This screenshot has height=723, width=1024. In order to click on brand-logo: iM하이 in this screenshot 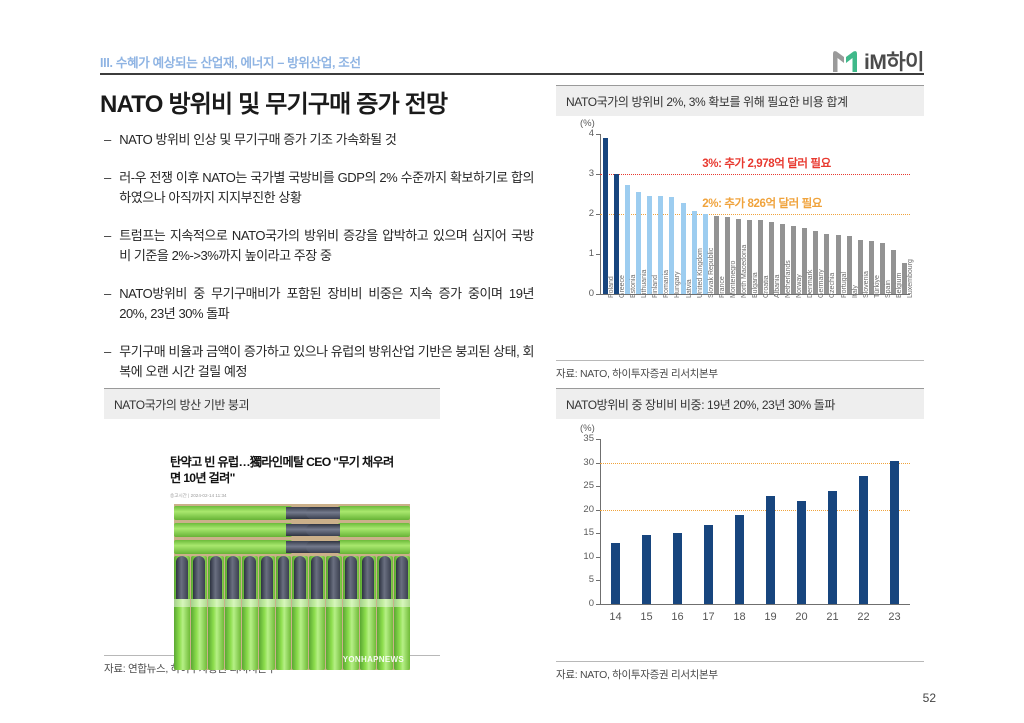, I will do `click(878, 61)`.